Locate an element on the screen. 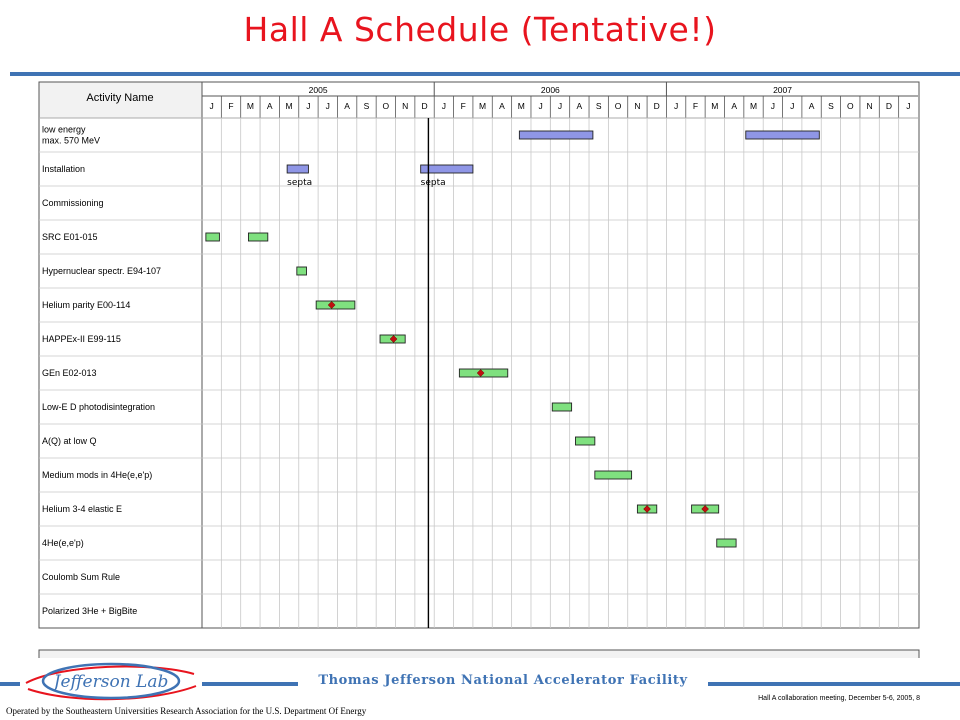 This screenshot has width=960, height=720. row-label: Installation is located at coordinates (63, 169).